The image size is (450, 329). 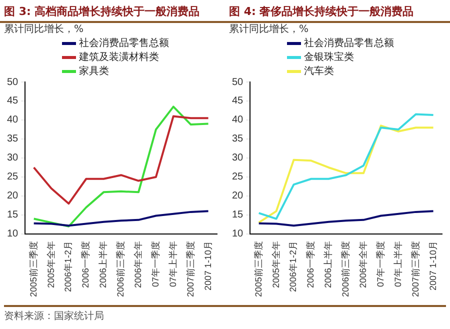 What do you see at coordinates (225, 314) in the screenshot?
I see `text: 资料来源：国家统计局` at bounding box center [225, 314].